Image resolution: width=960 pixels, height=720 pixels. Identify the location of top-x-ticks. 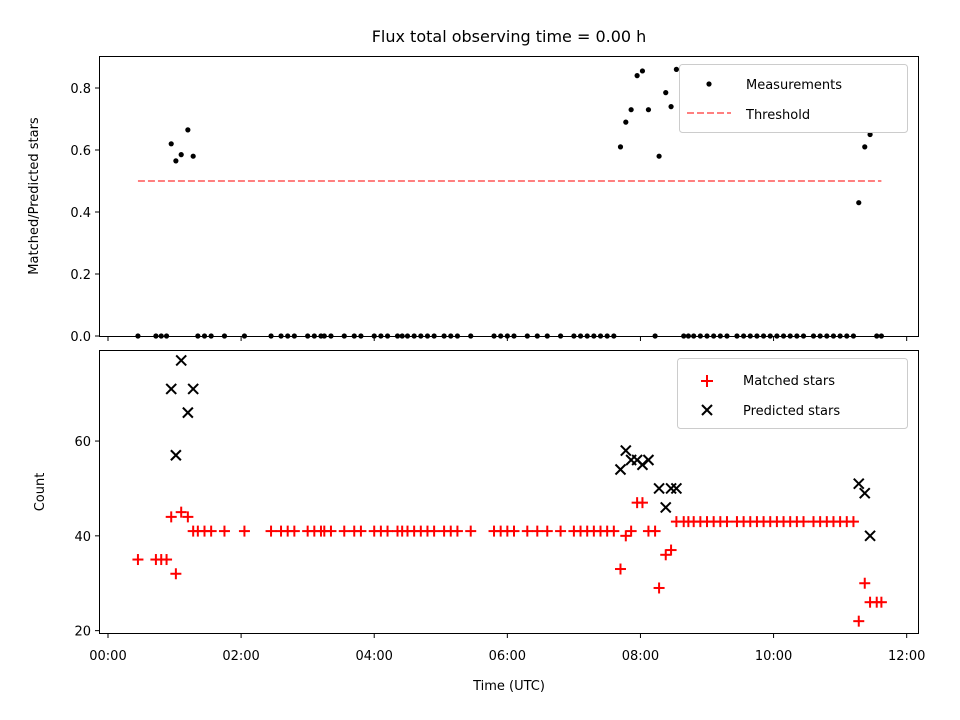
(507, 338).